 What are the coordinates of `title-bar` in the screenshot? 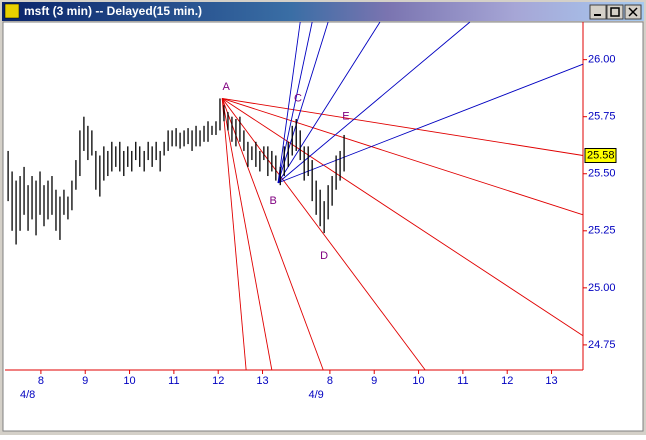 It's located at (323, 11).